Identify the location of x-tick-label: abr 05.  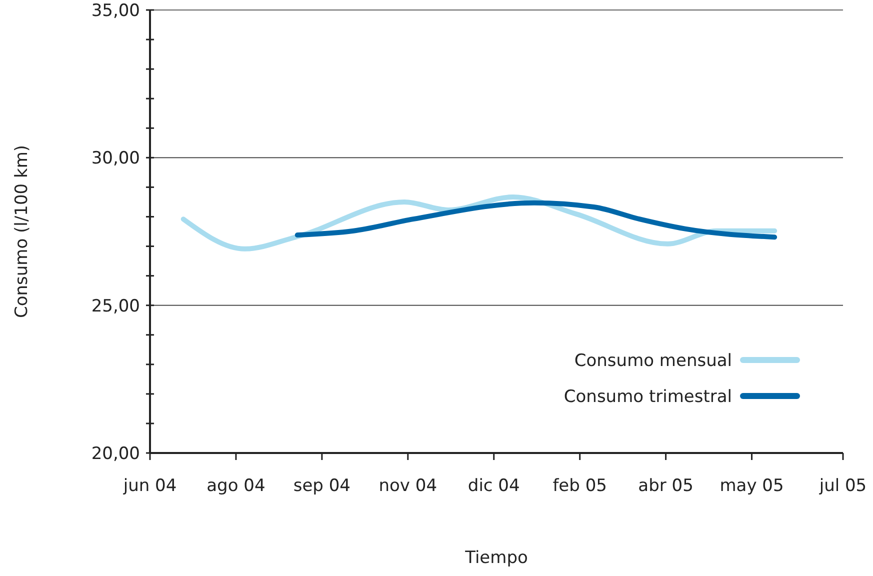
(666, 486).